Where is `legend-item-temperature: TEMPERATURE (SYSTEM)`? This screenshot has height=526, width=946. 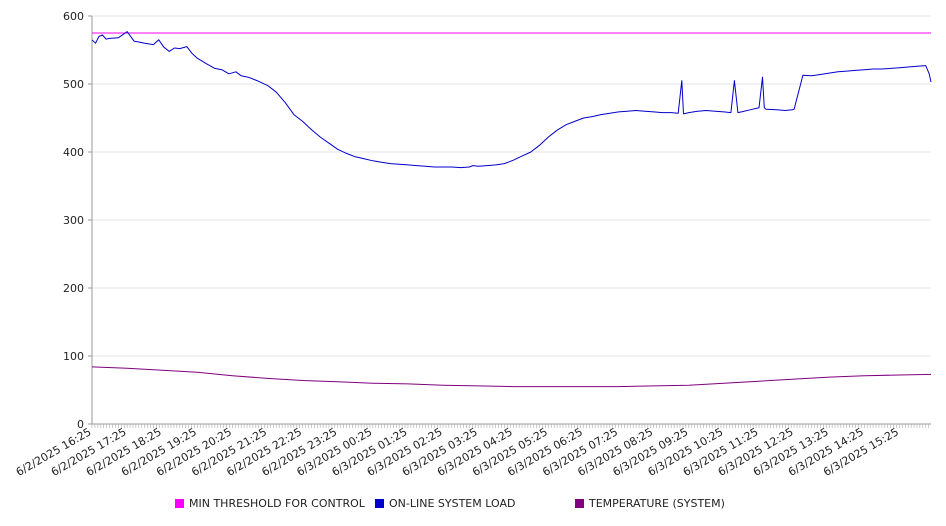
legend-item-temperature: TEMPERATURE (SYSTEM) is located at coordinates (650, 503).